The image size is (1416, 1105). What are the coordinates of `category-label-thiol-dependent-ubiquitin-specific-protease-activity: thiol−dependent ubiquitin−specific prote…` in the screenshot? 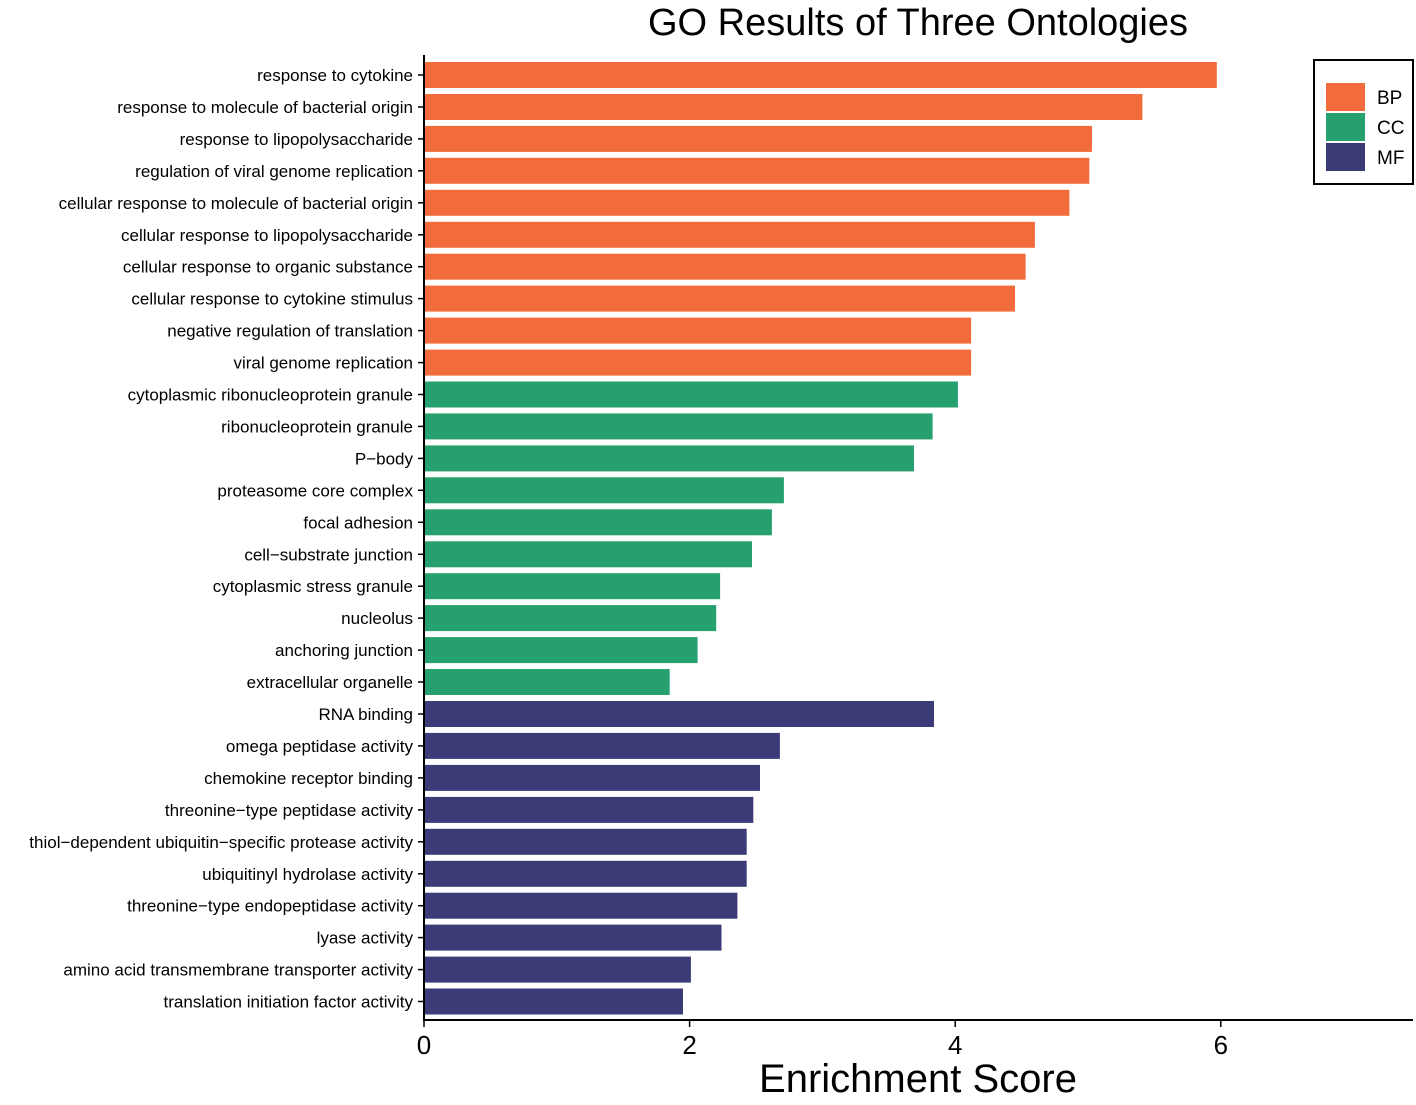 It's located at (221, 842).